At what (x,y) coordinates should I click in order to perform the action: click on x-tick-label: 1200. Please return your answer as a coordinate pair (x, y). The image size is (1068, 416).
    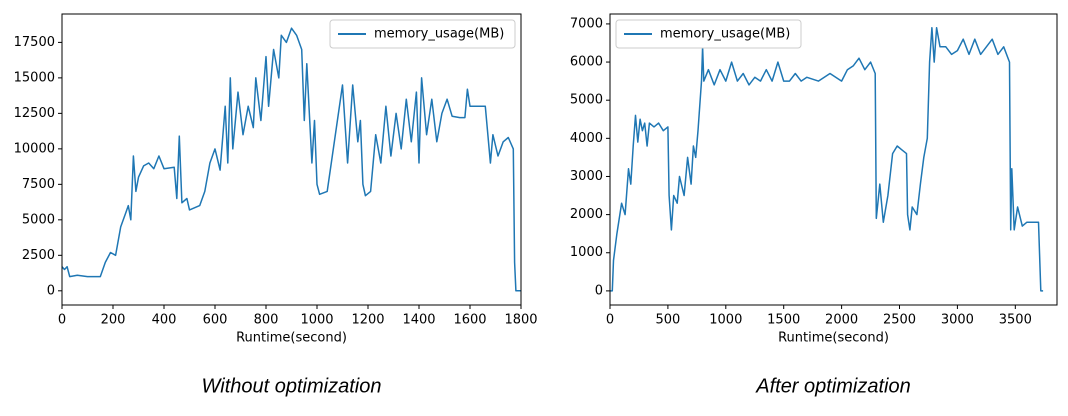
    Looking at the image, I should click on (367, 320).